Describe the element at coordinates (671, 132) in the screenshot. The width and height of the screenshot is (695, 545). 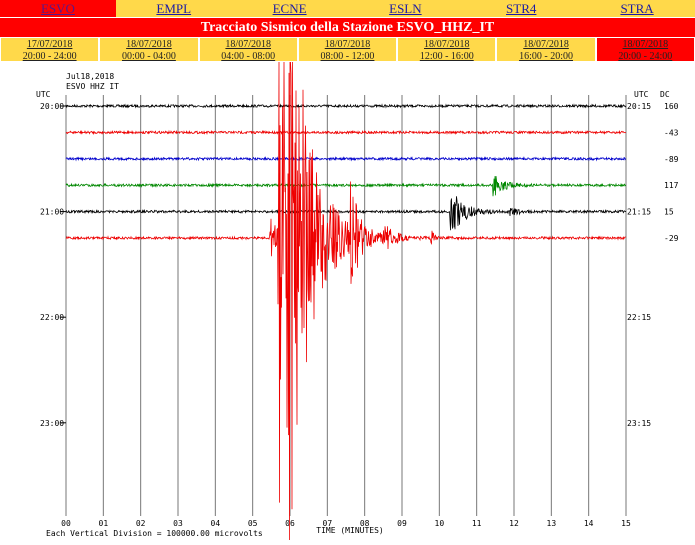
I see `dc-value: -43` at that location.